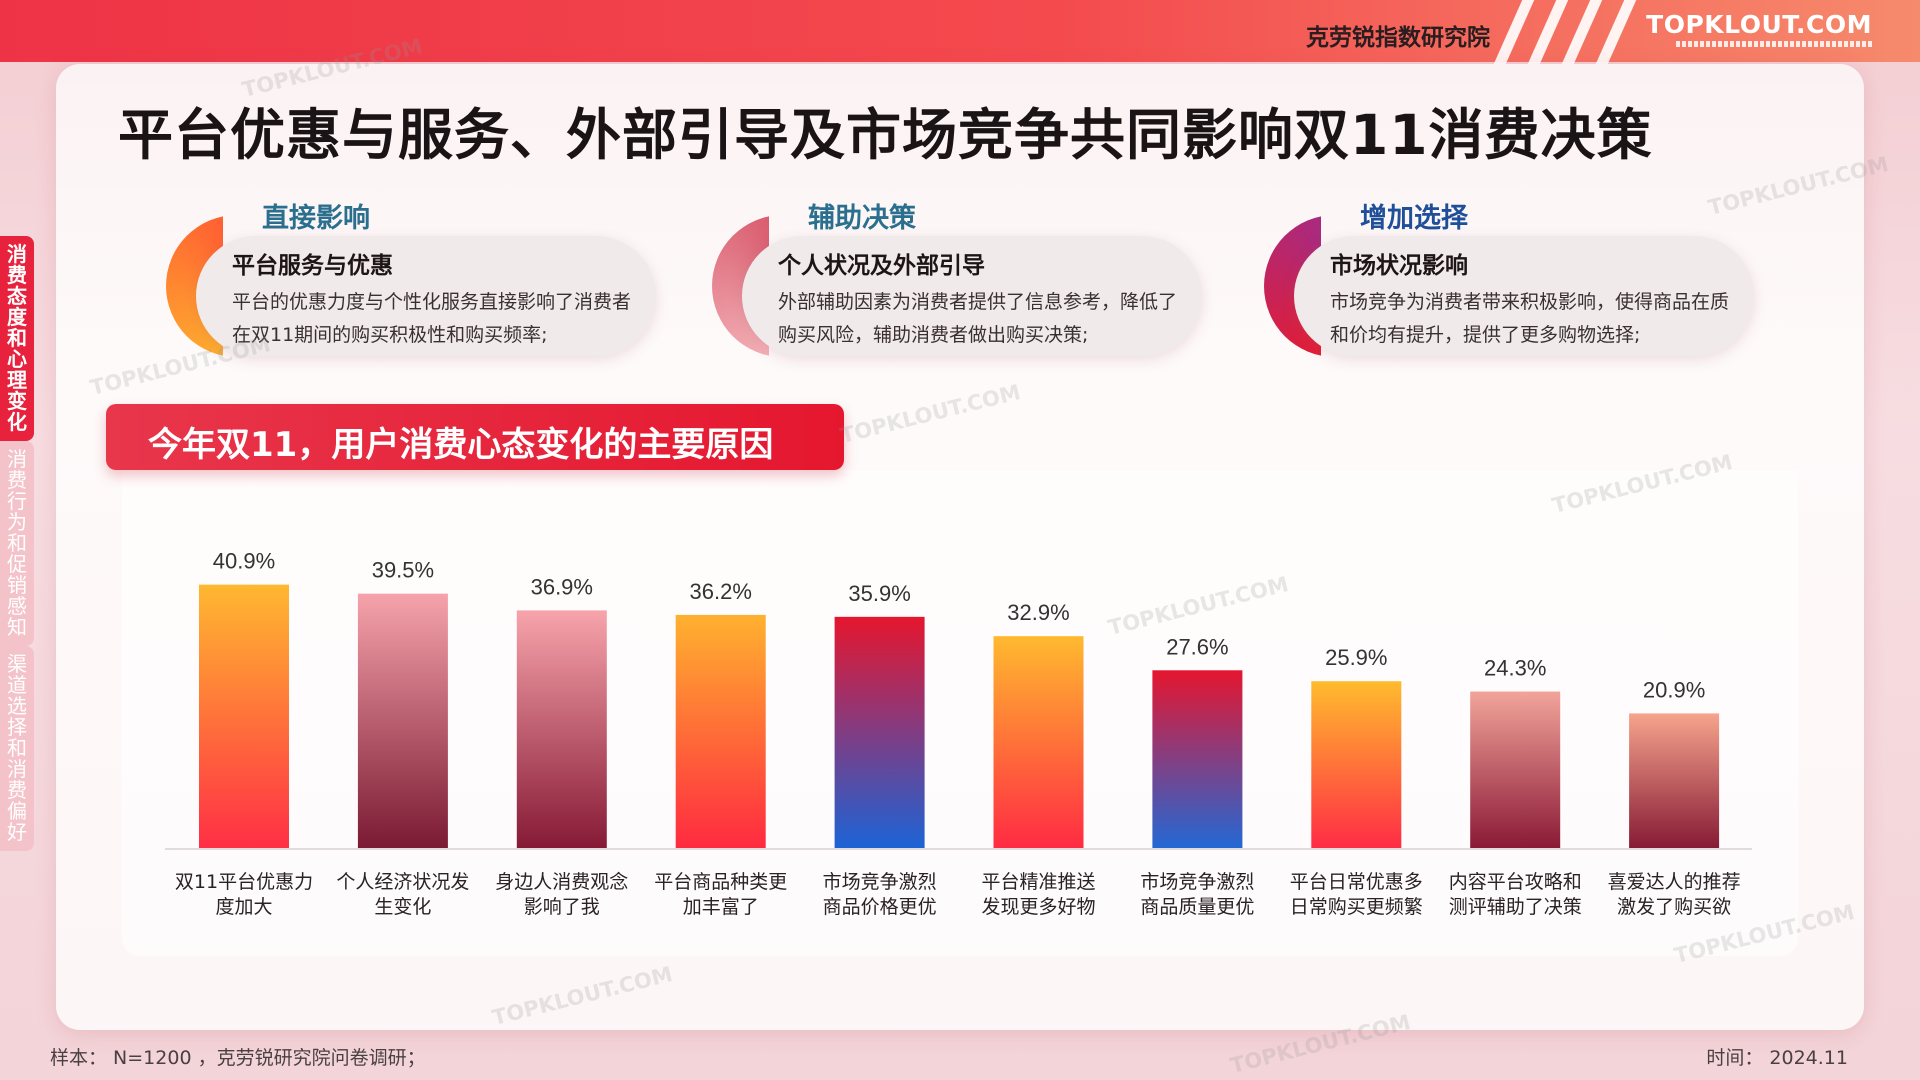 The width and height of the screenshot is (1920, 1080). Describe the element at coordinates (862, 218) in the screenshot. I see `factor-label: 辅助决策` at that location.